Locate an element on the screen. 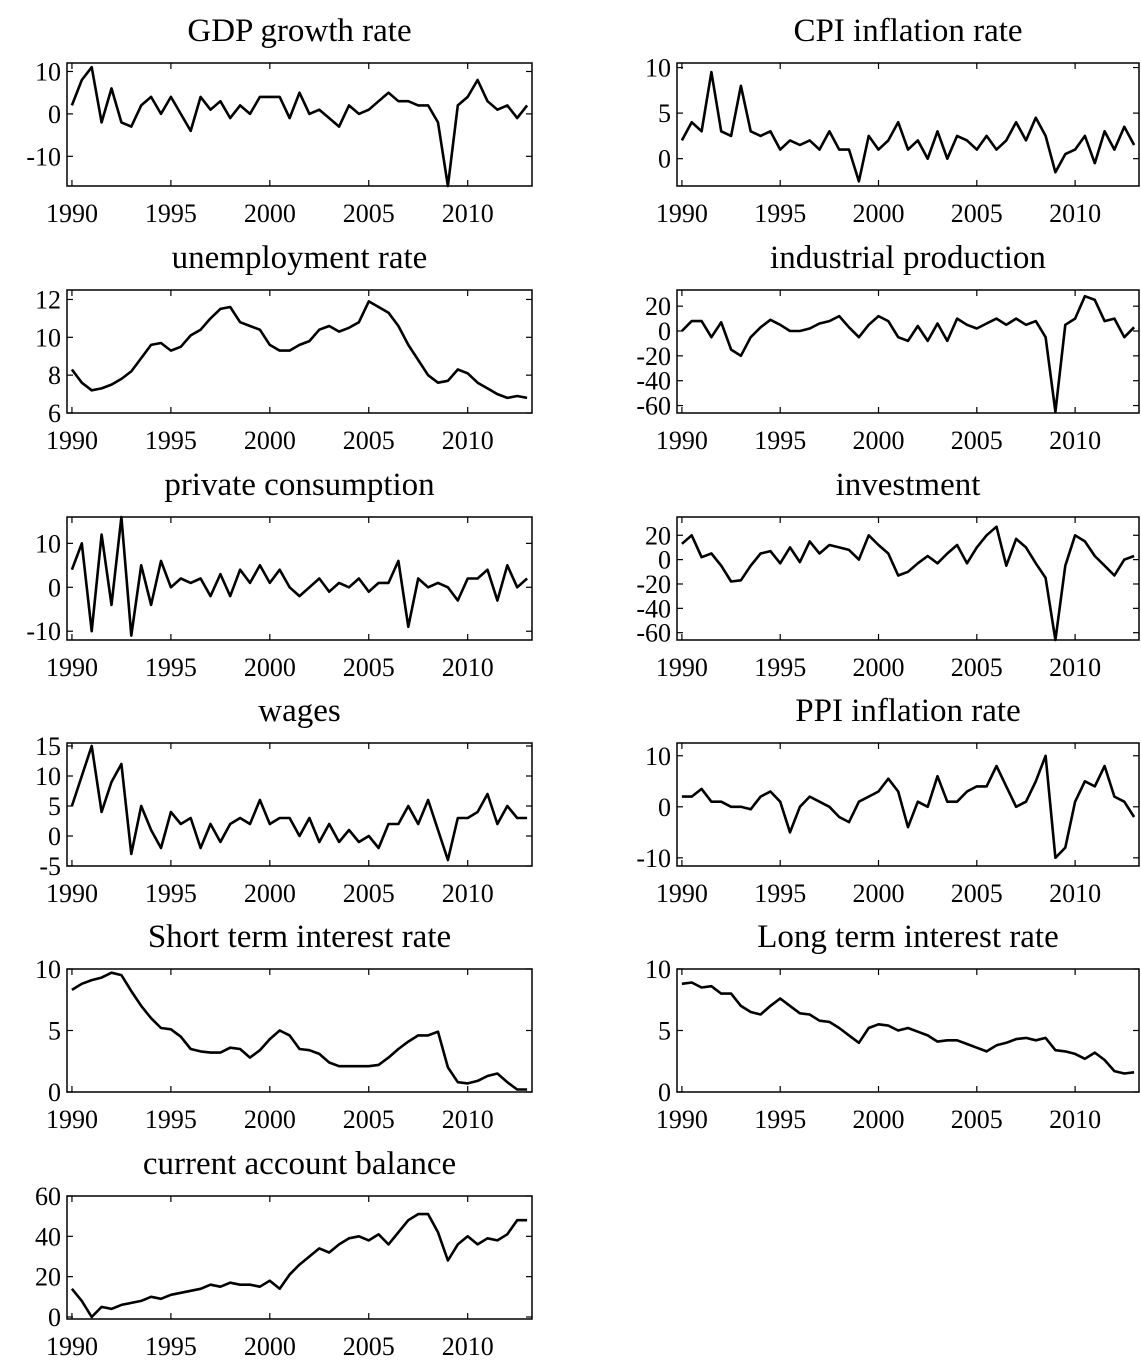 The width and height of the screenshot is (1141, 1362). y-tick-label: 40 is located at coordinates (48, 1236).